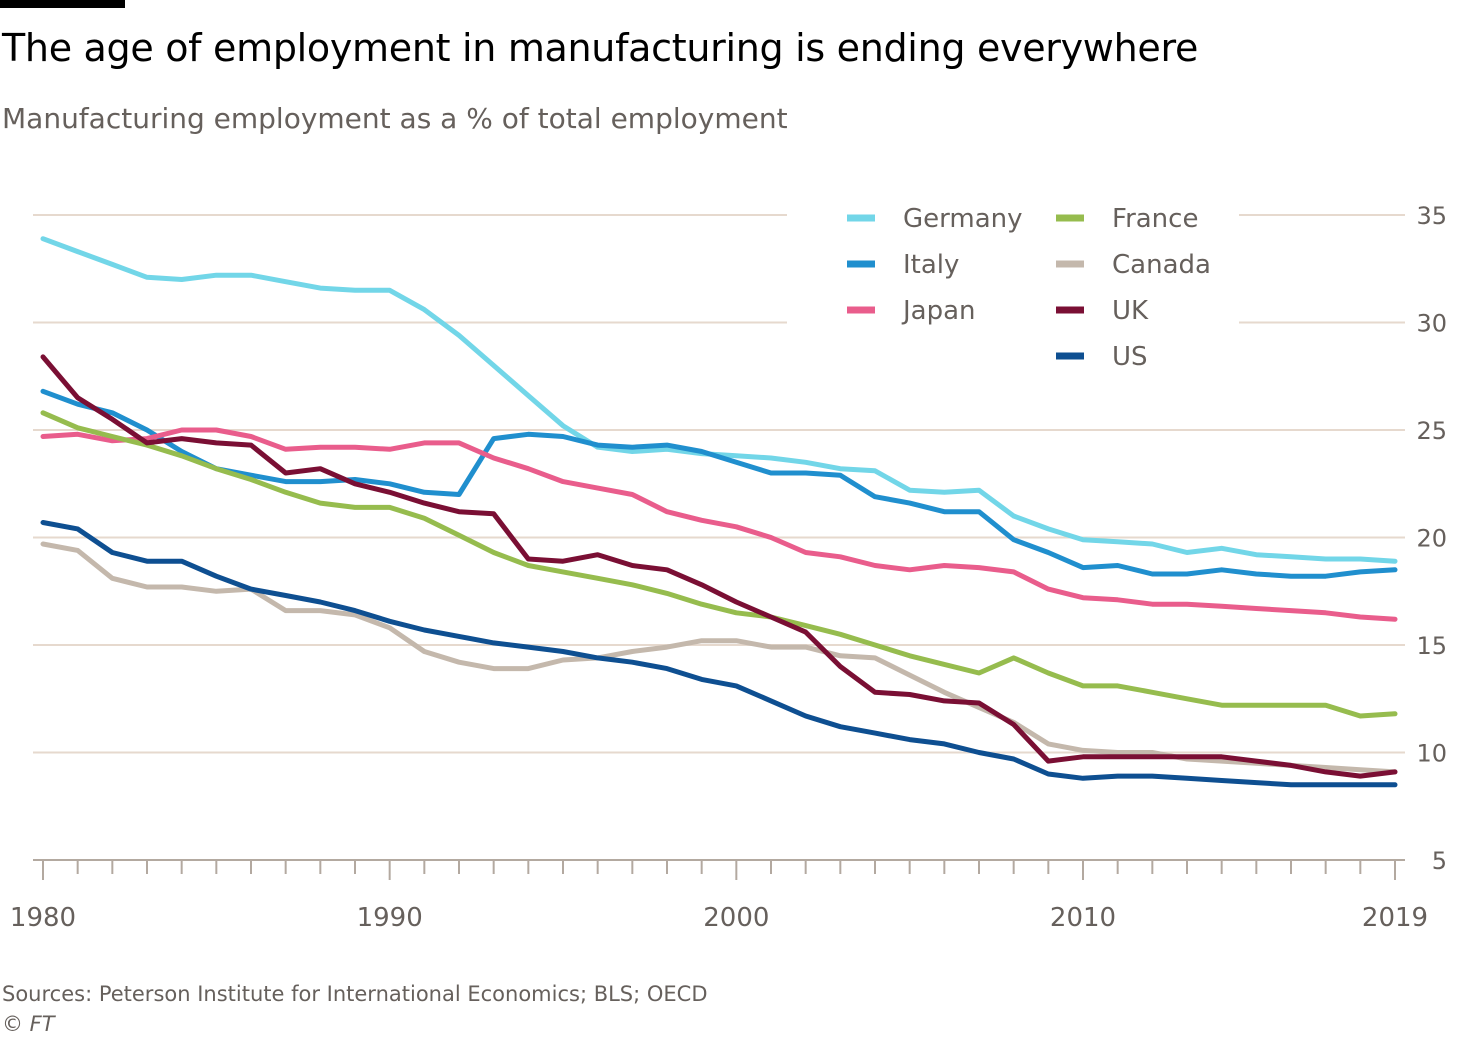 This screenshot has height=1042, width=1459. I want to click on y-tick-label: 25, so click(1431, 431).